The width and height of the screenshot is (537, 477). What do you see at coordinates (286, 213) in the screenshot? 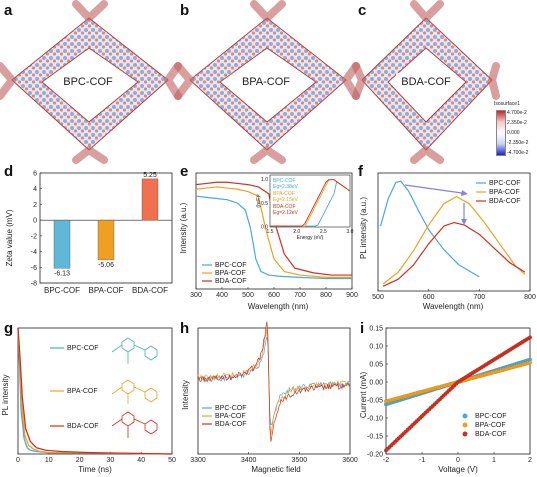
I see `e-inset-note-gap: Eg=2.12eV` at bounding box center [286, 213].